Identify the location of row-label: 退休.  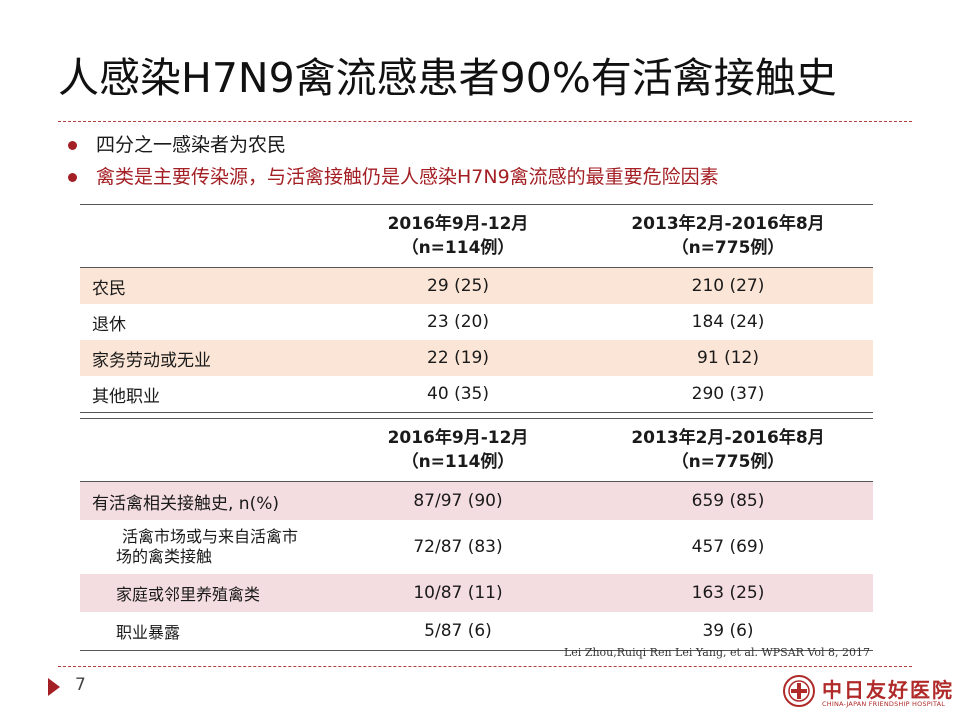
(109, 324).